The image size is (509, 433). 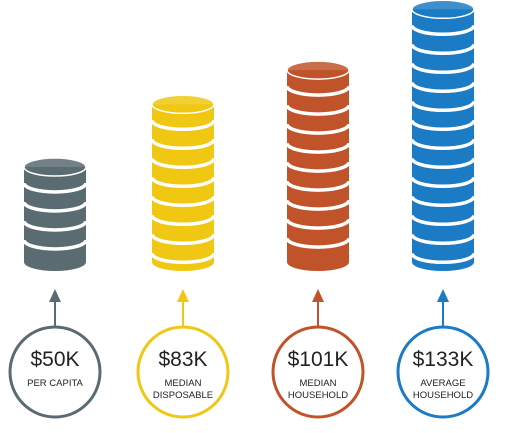 What do you see at coordinates (182, 359) in the screenshot?
I see `value-label: $83K` at bounding box center [182, 359].